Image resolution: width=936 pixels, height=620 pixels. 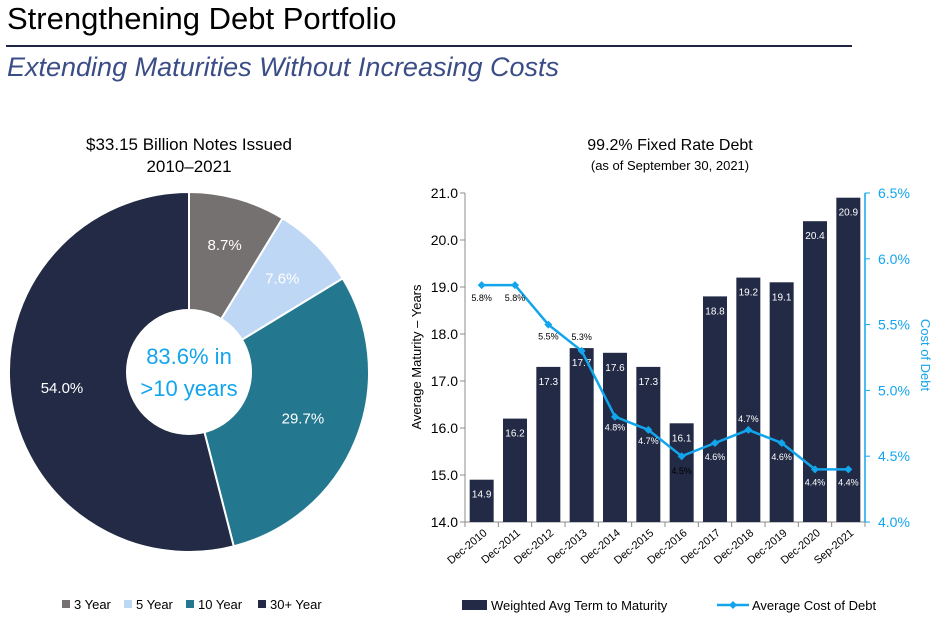 I want to click on line-label-dec-2017: 4.6%, so click(x=715, y=457).